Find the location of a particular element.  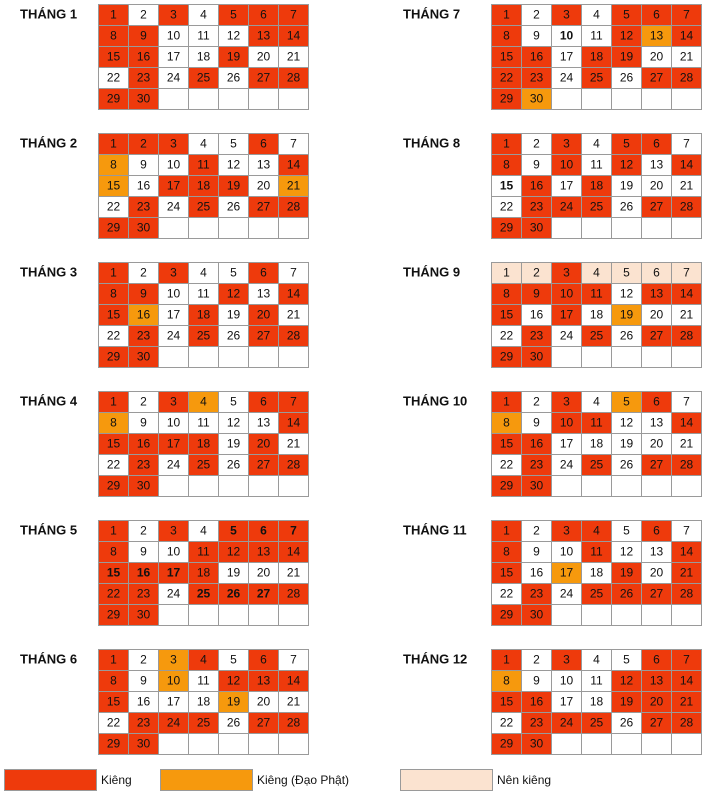

legend-label: Kiêng (Đạo Phật) is located at coordinates (303, 780).